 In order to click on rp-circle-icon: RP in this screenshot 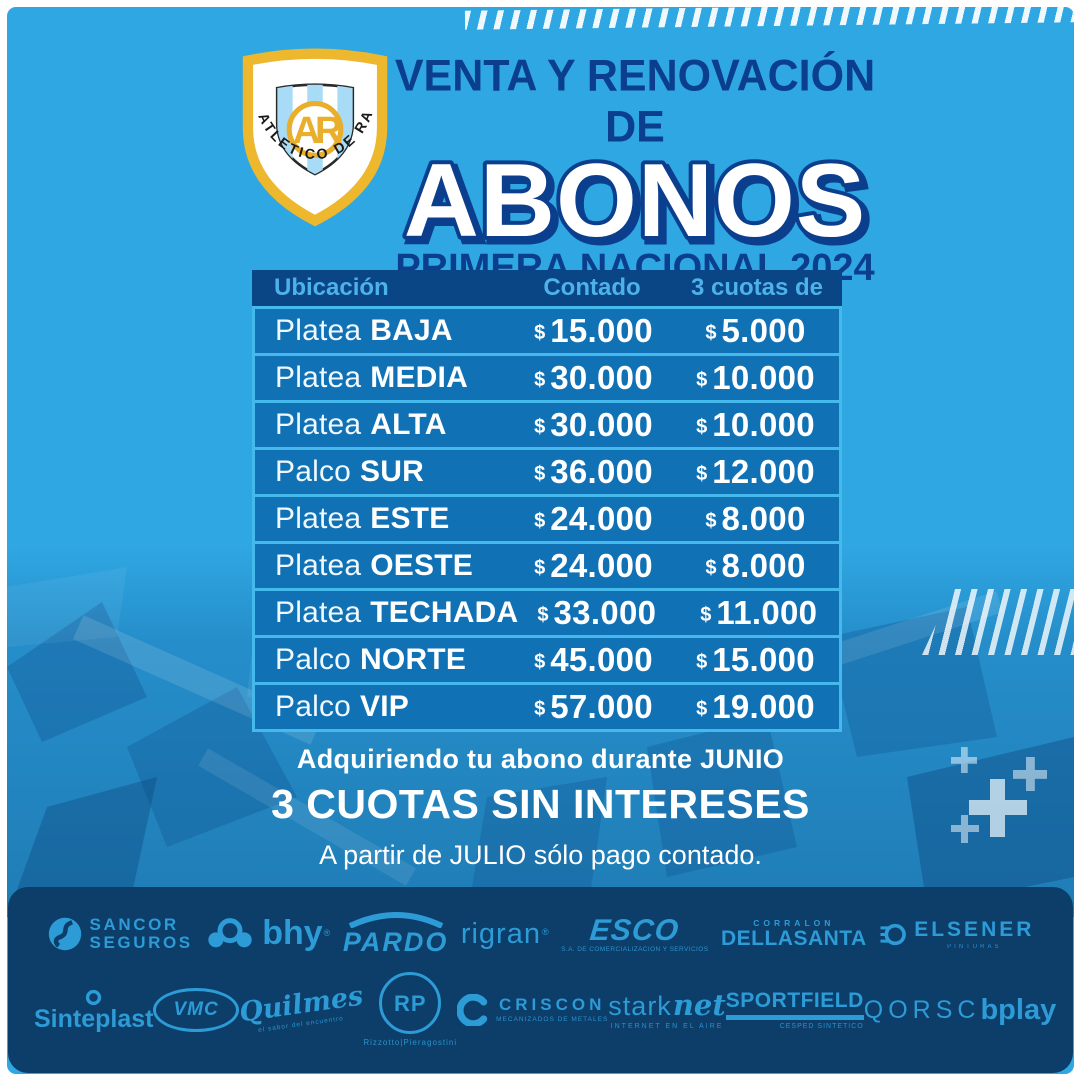, I will do `click(410, 1003)`.